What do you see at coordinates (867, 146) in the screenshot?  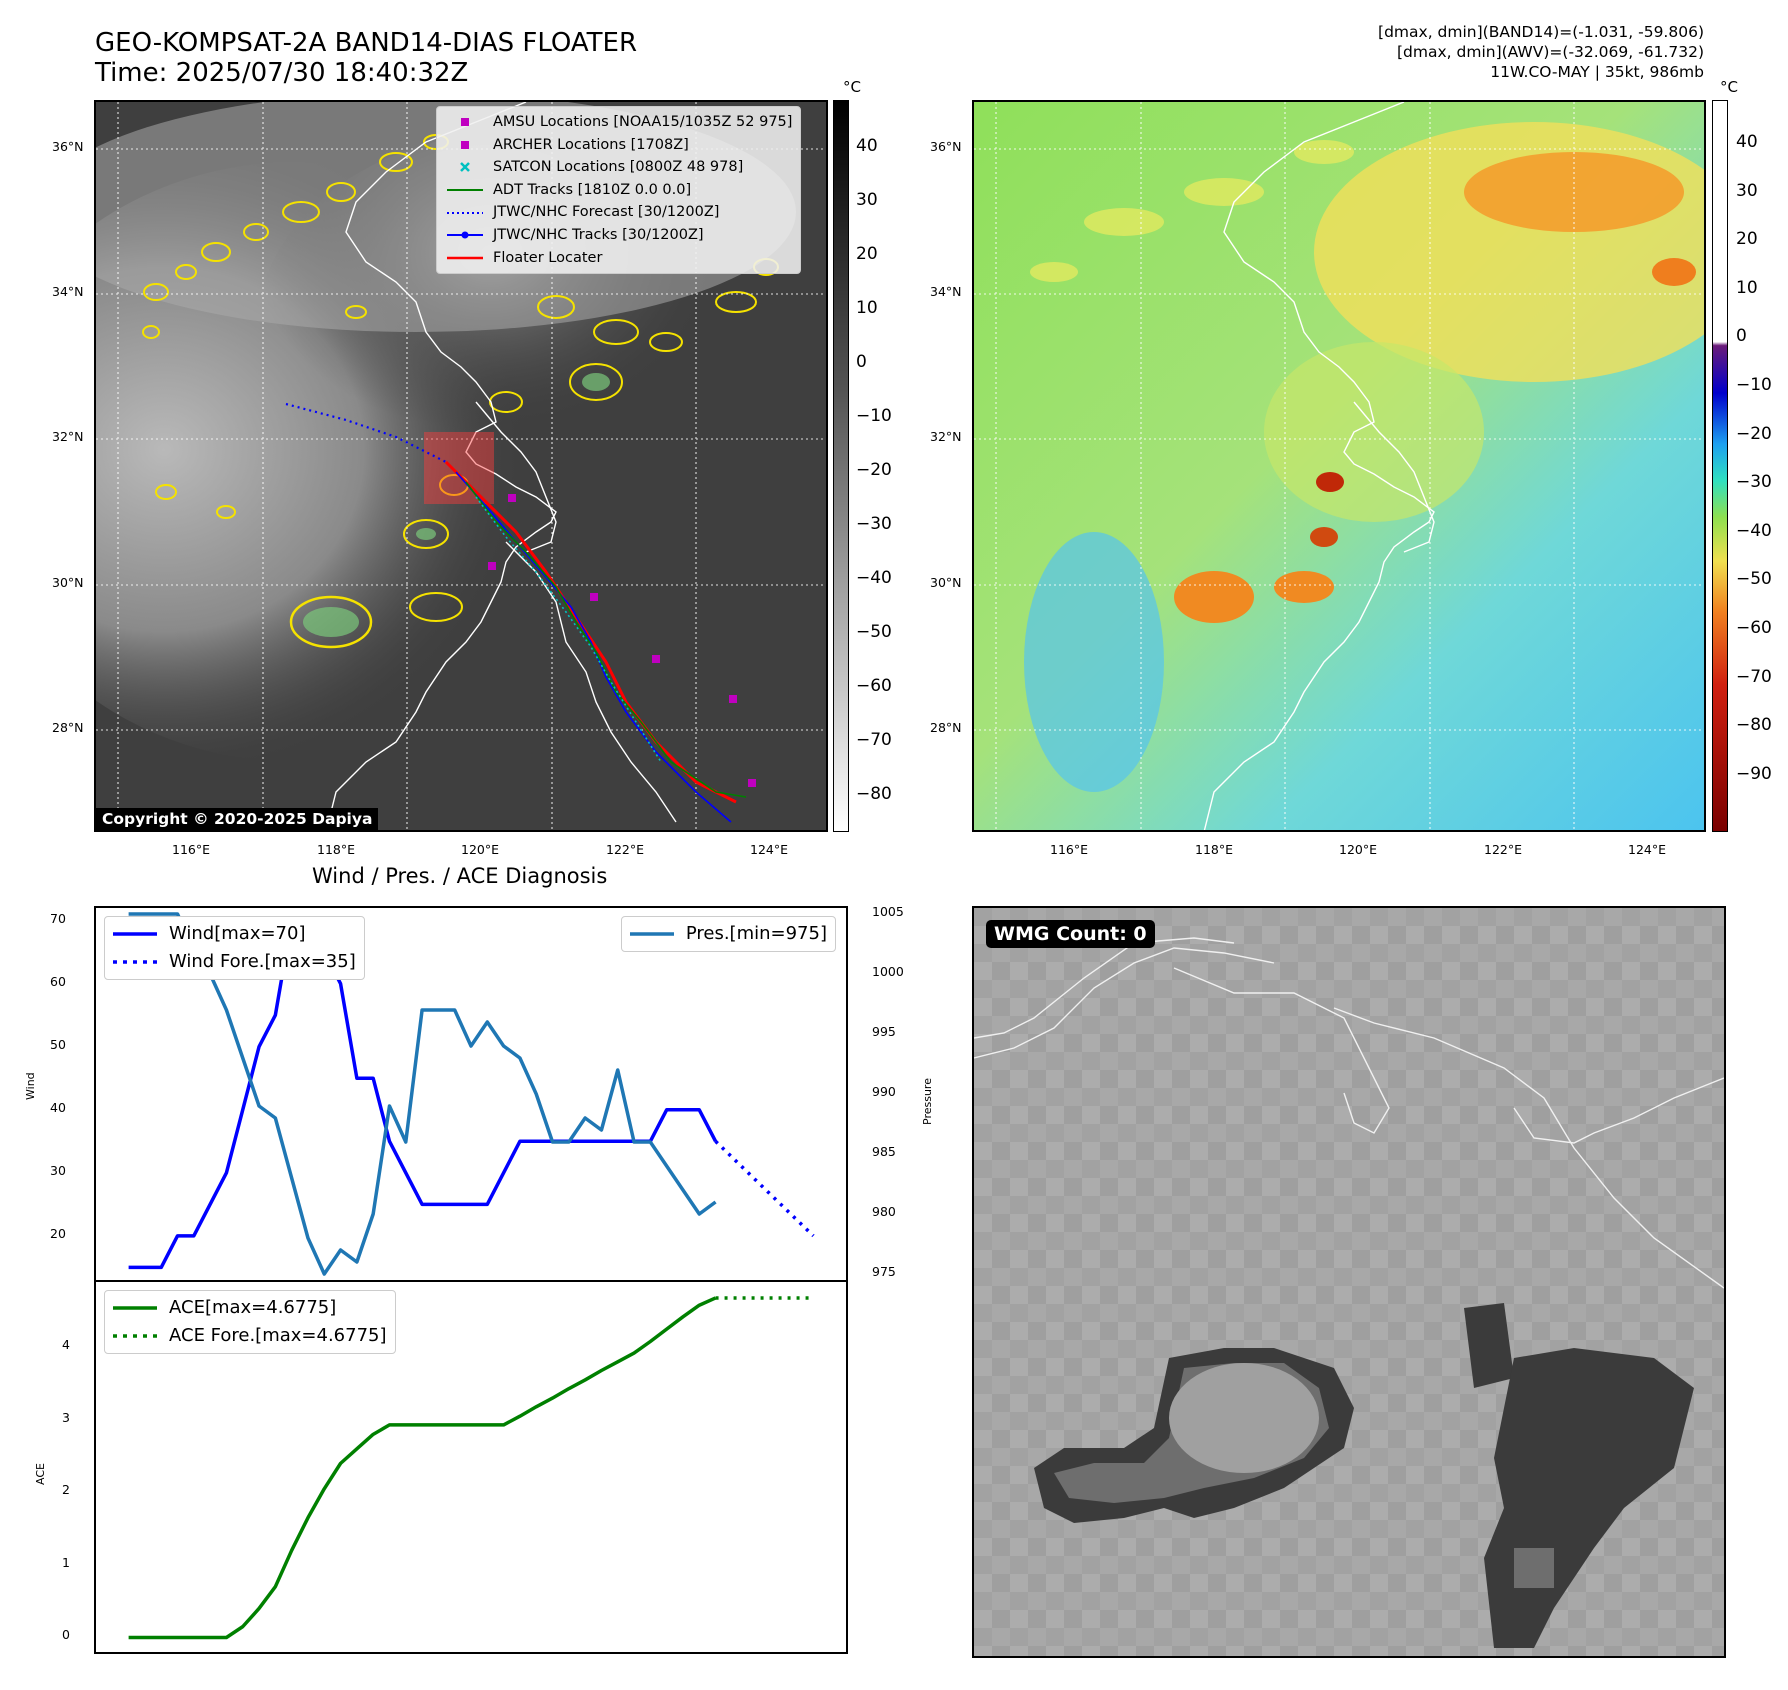 I see `ir-colorbar-tick: 40` at bounding box center [867, 146].